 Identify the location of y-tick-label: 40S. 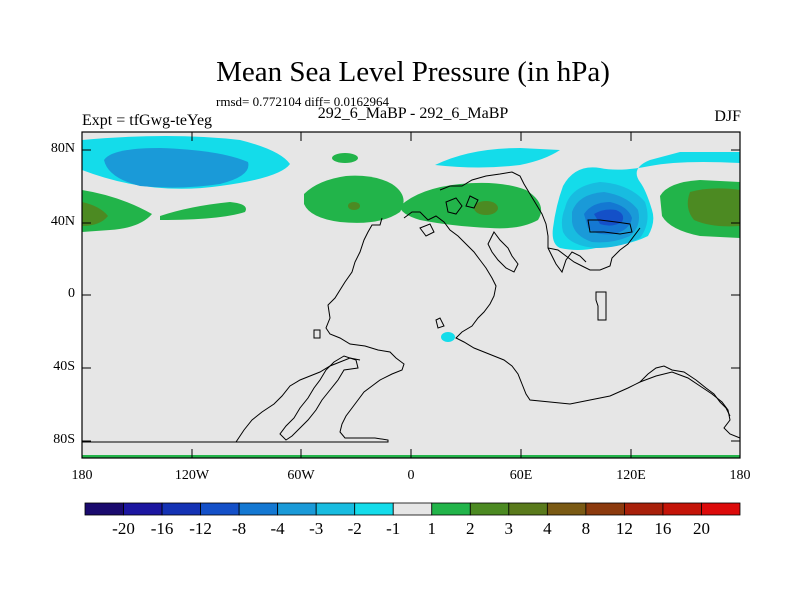
(64, 366).